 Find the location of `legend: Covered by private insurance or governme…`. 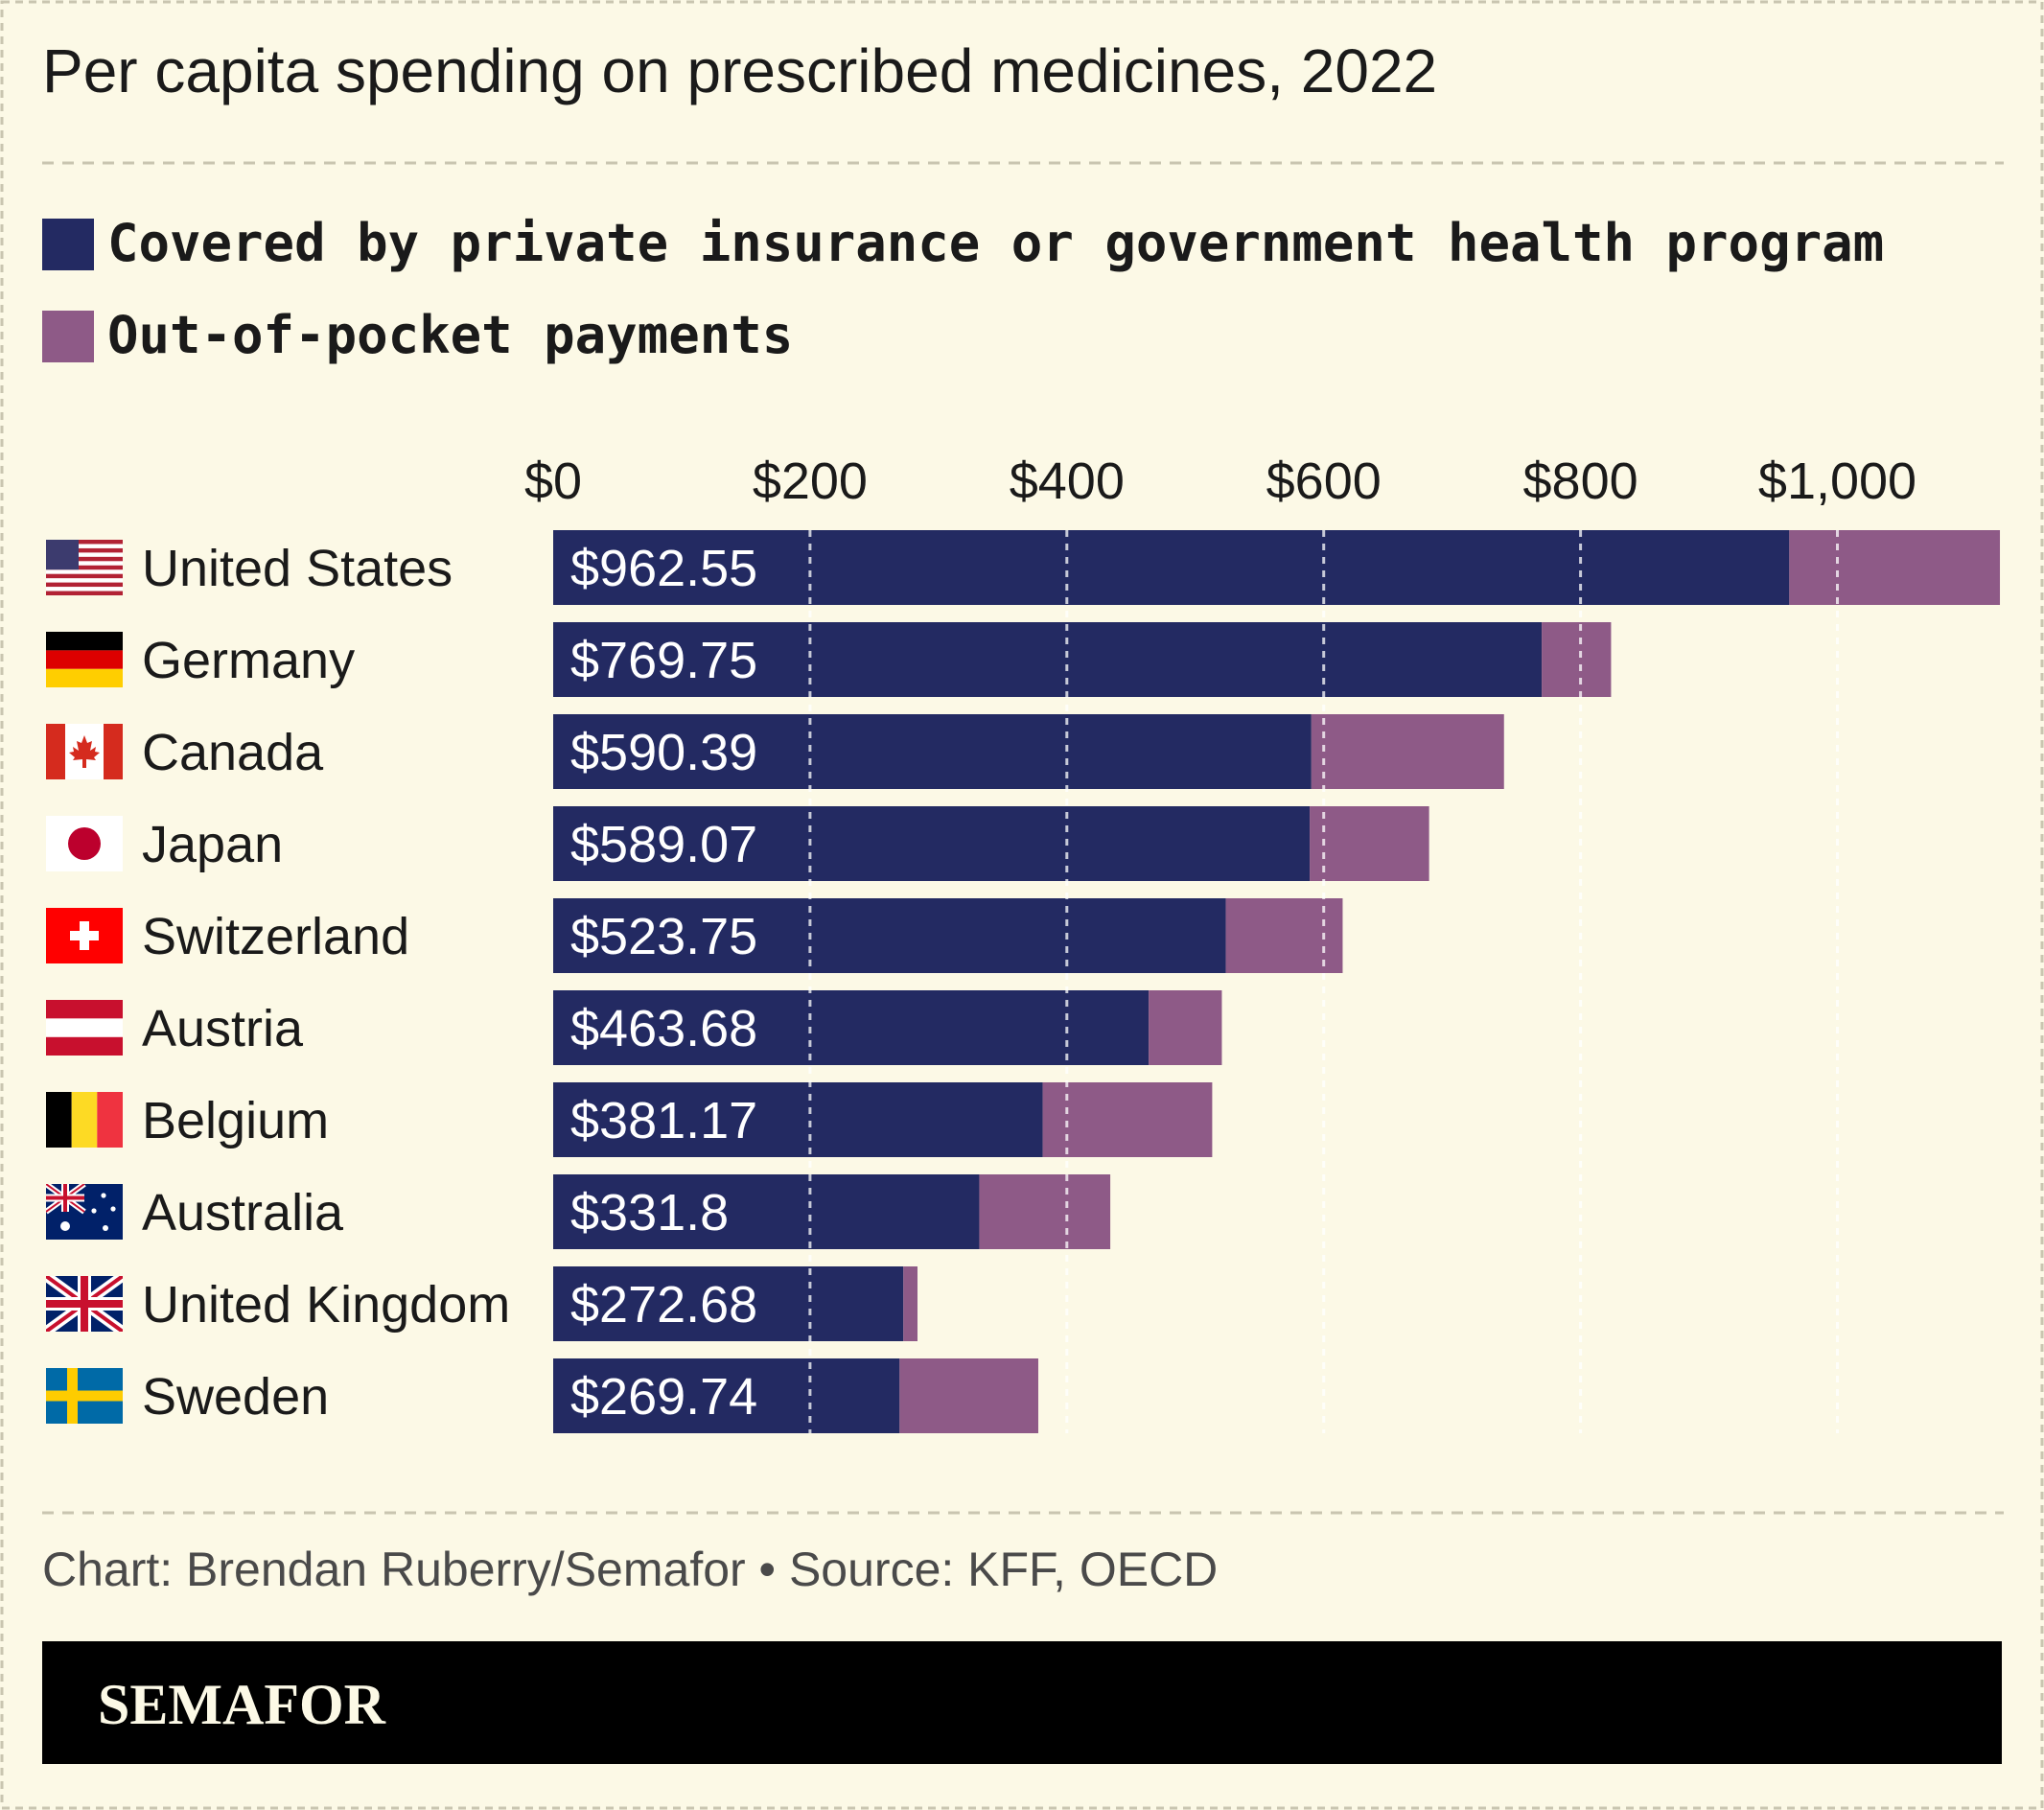

legend: Covered by private insurance or governme… is located at coordinates (963, 289).